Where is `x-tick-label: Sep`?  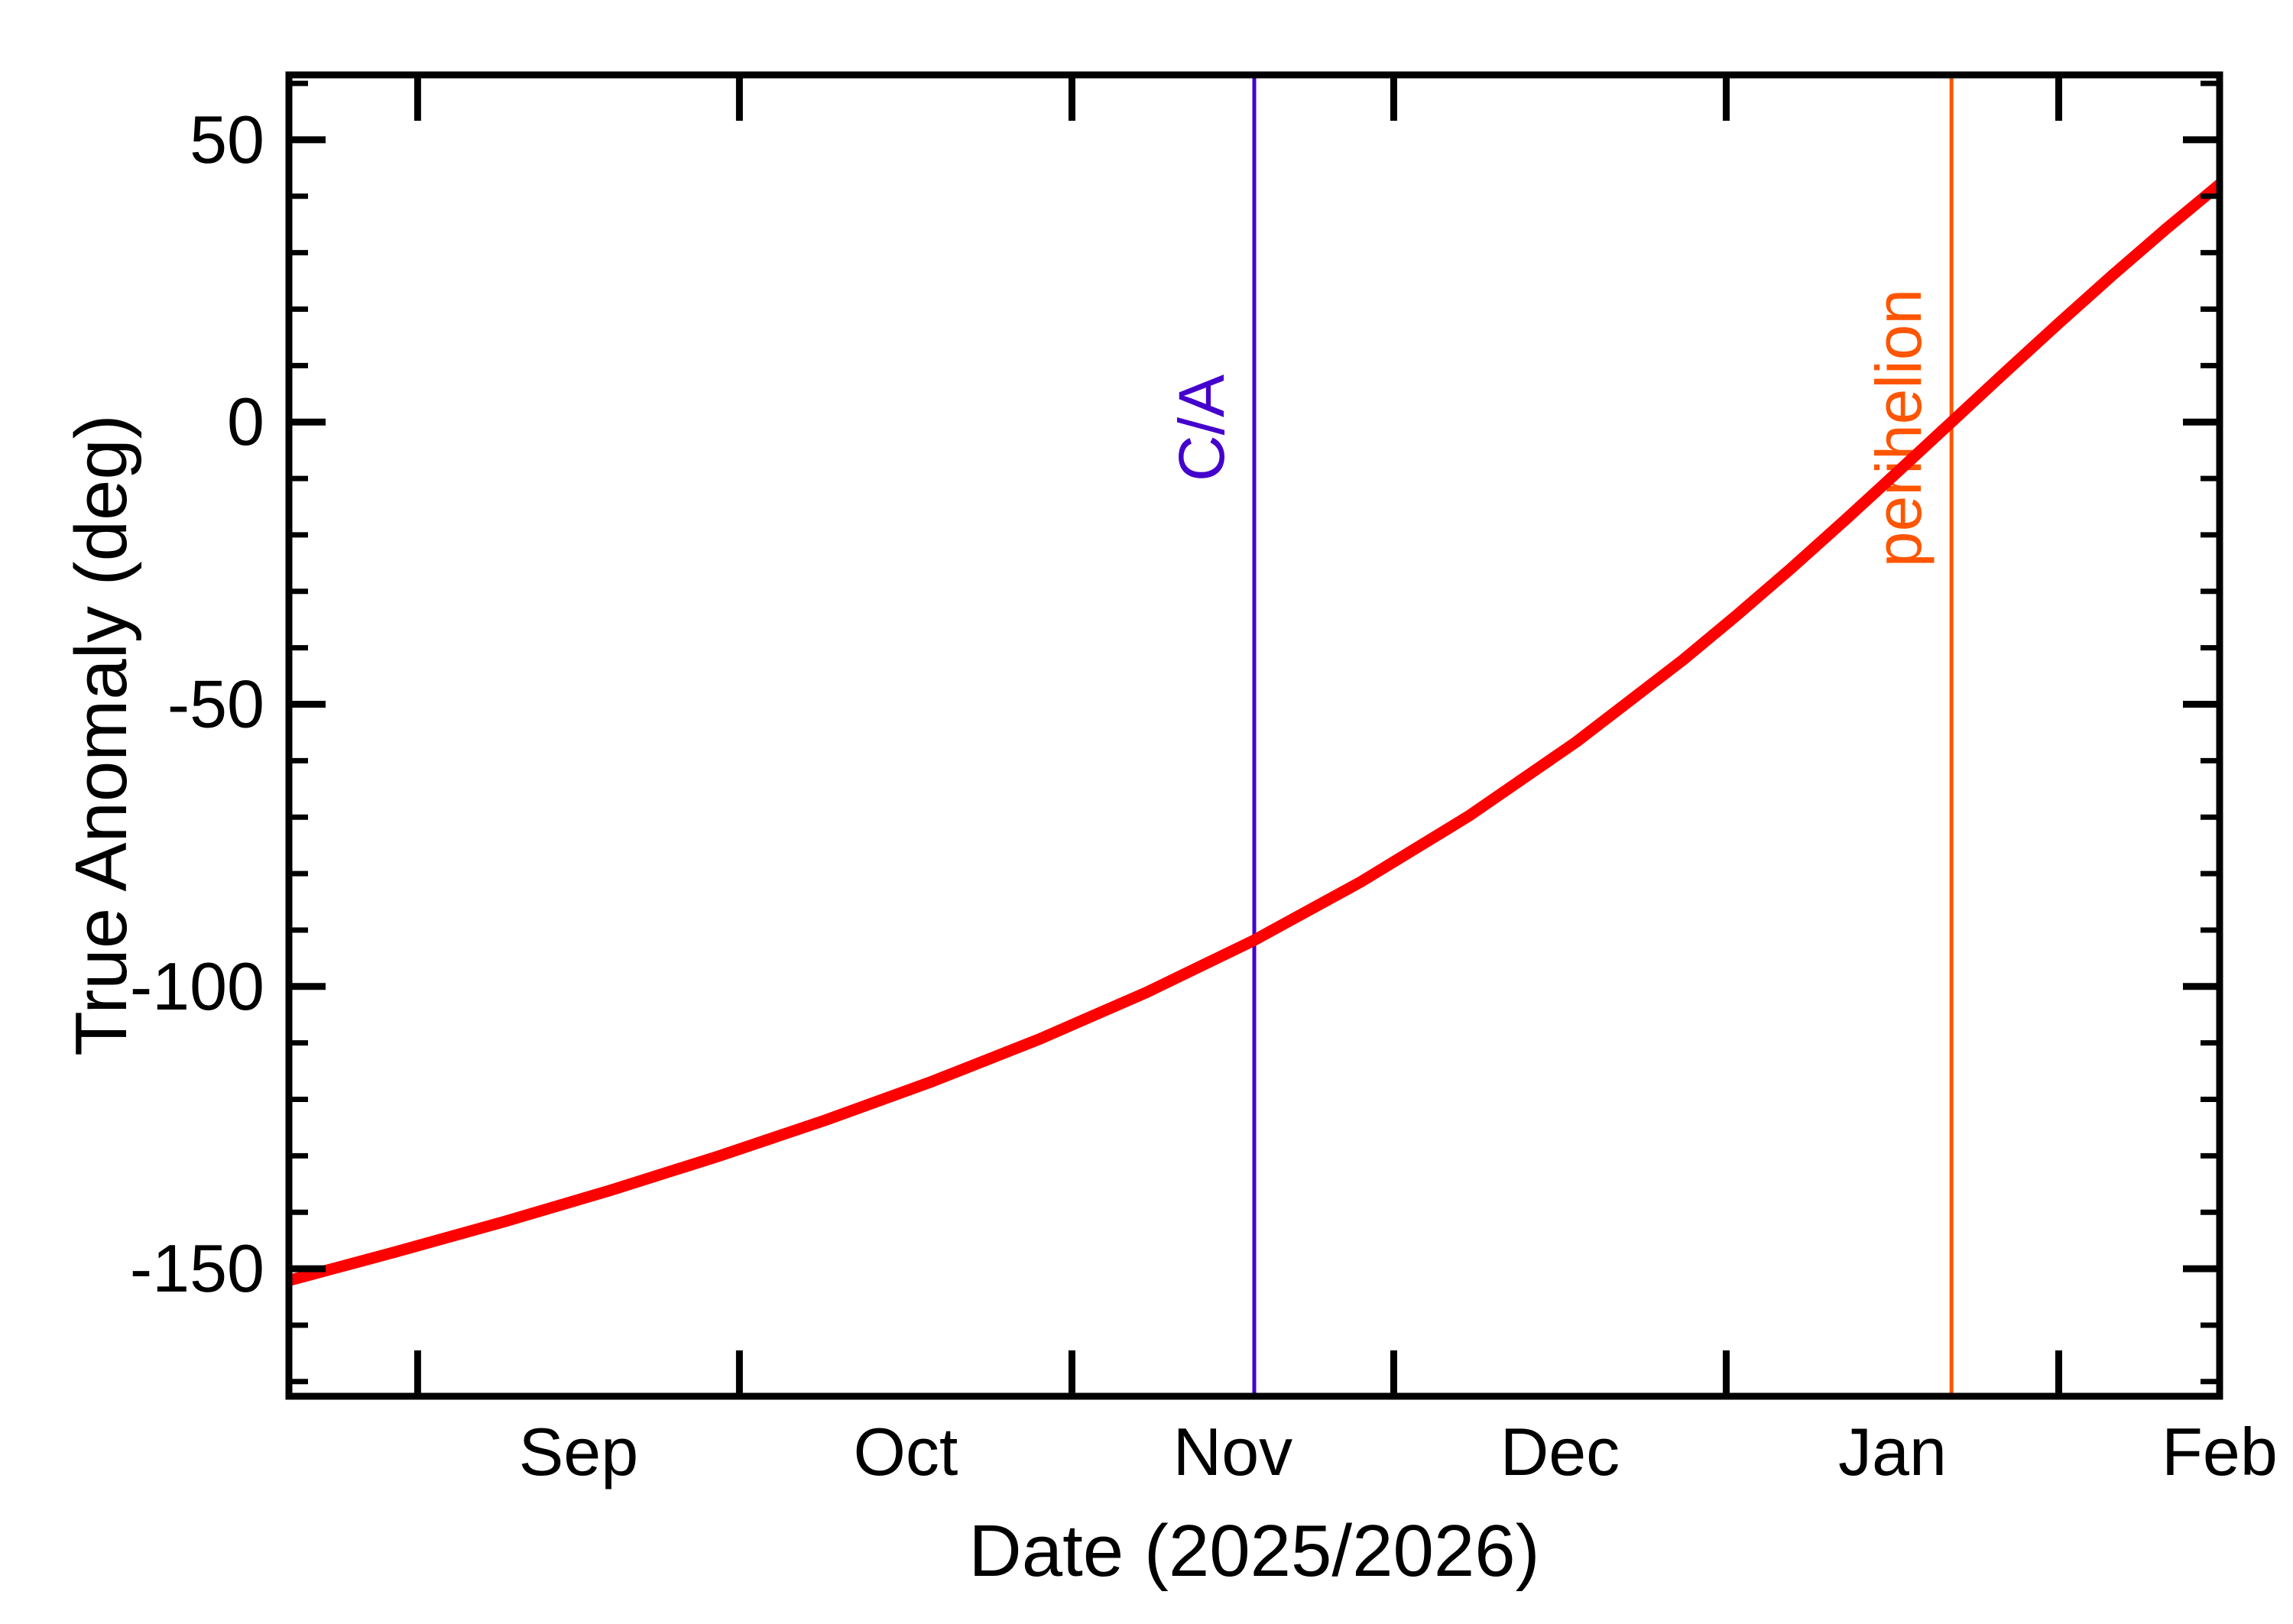
x-tick-label: Sep is located at coordinates (579, 1451).